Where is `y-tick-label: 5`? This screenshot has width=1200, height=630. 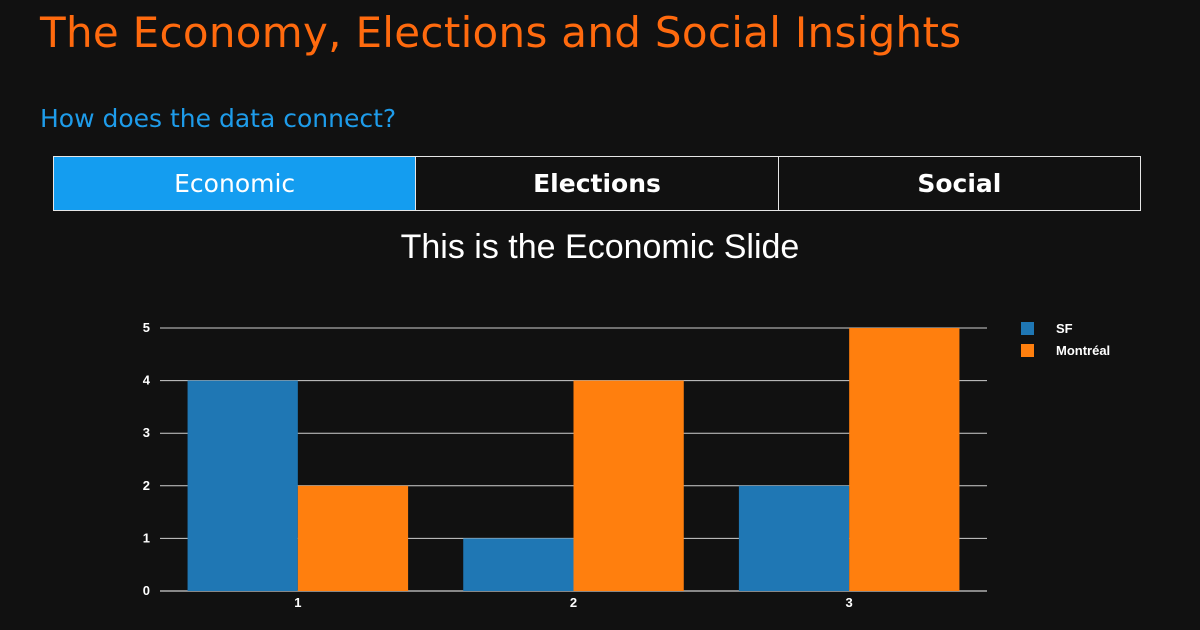
y-tick-label: 5 is located at coordinates (146, 327).